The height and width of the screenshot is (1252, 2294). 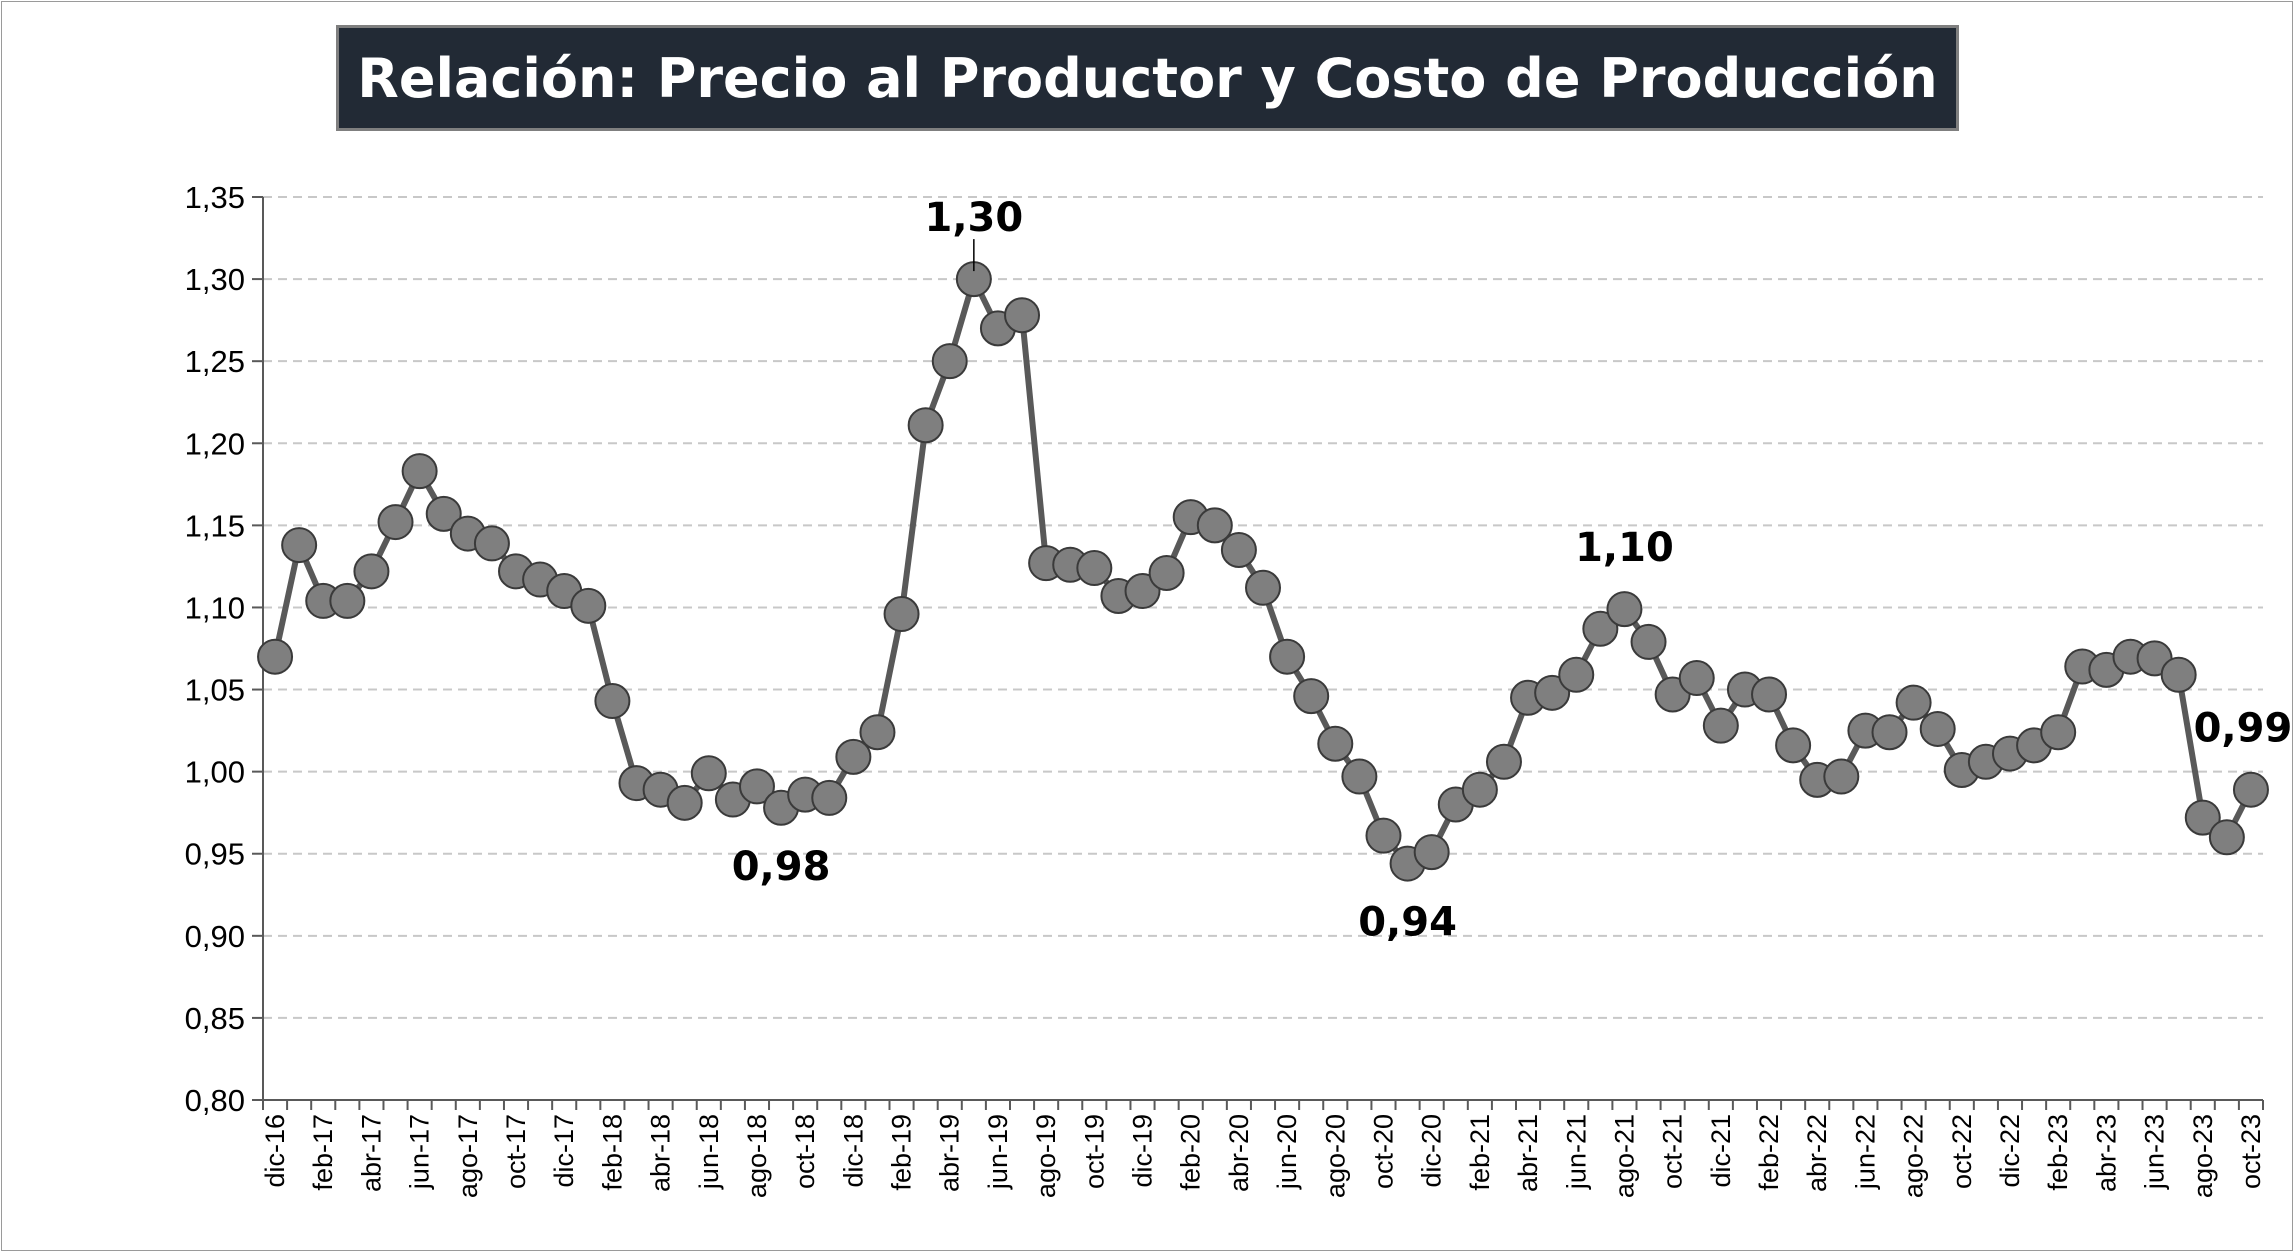 What do you see at coordinates (215, 1100) in the screenshot?
I see `y-tick-label: 0,80` at bounding box center [215, 1100].